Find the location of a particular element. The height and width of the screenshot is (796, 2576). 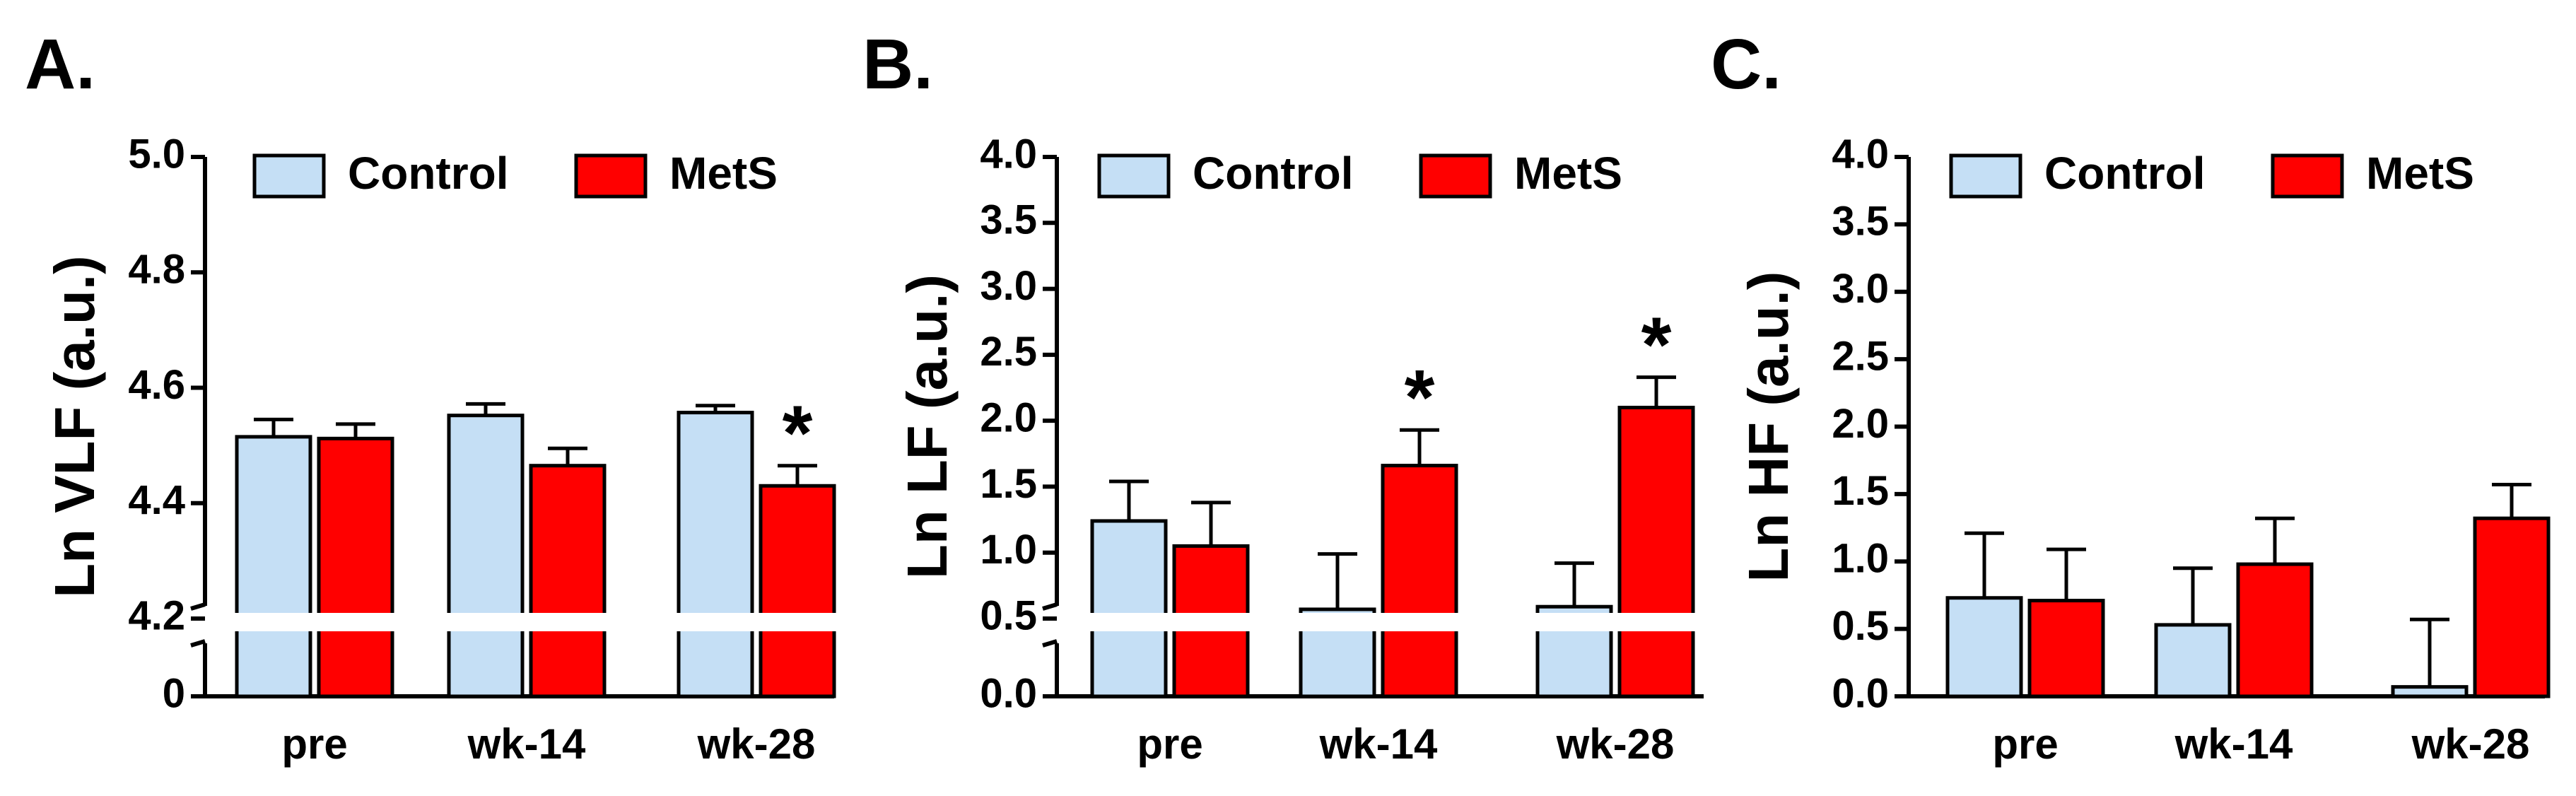

y-tick-label: 0 is located at coordinates (174, 693).